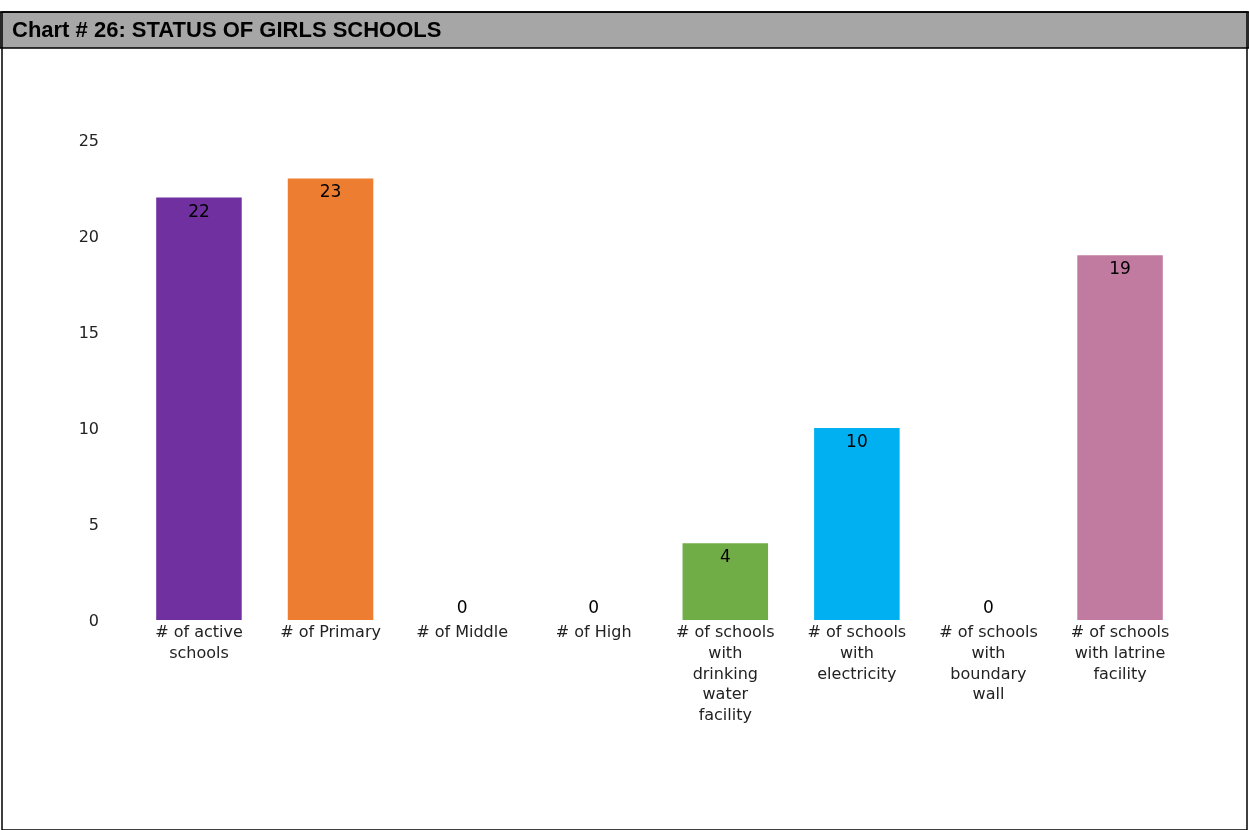 This screenshot has height=830, width=1249. I want to click on data-label: 4, so click(725, 556).